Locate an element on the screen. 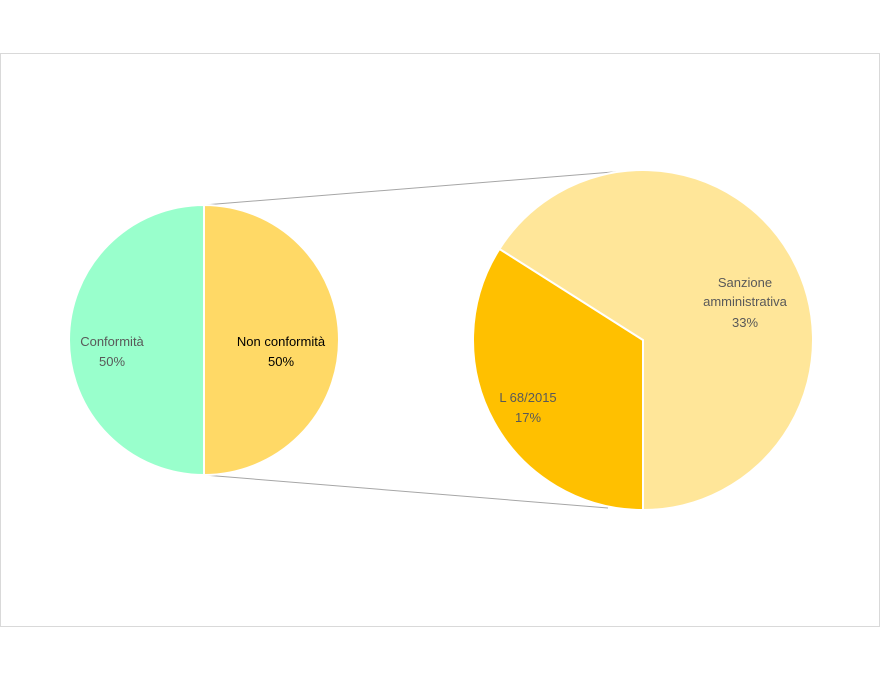  label-conformita-value: 50% is located at coordinates (112, 361).